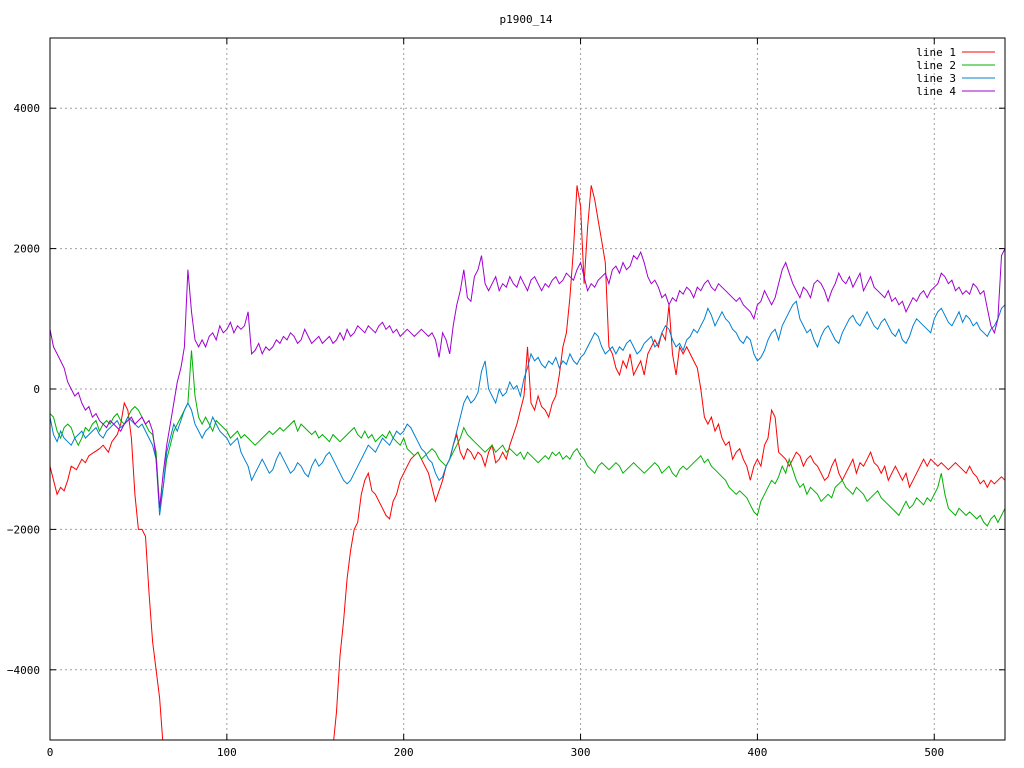 Image resolution: width=1024 pixels, height=768 pixels. Describe the element at coordinates (526, 19) in the screenshot. I see `chart-title: p1900_14` at that location.